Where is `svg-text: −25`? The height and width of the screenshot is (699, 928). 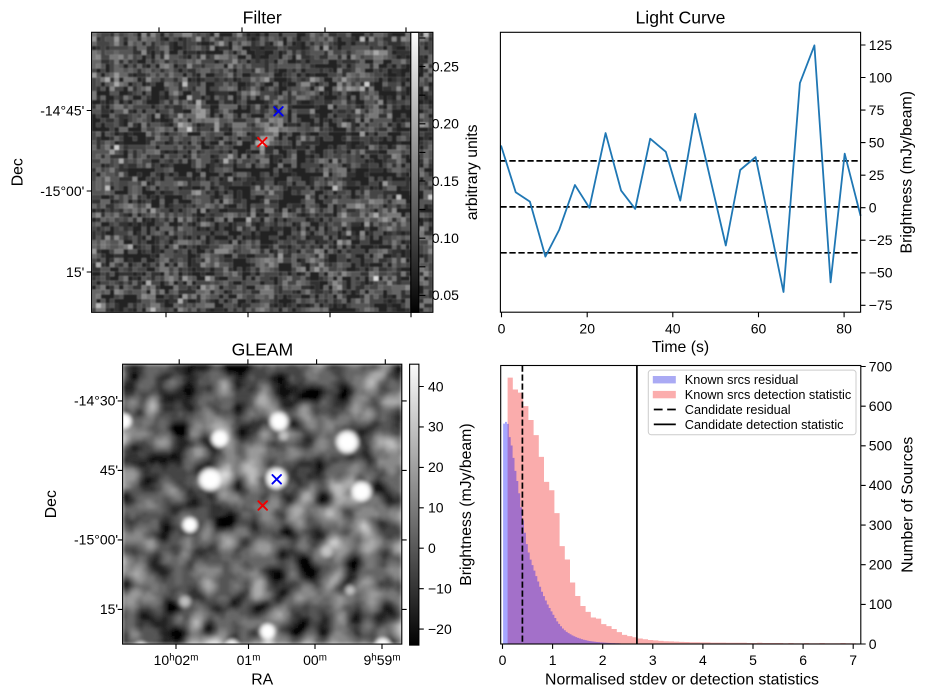 svg-text: −25 is located at coordinates (881, 240).